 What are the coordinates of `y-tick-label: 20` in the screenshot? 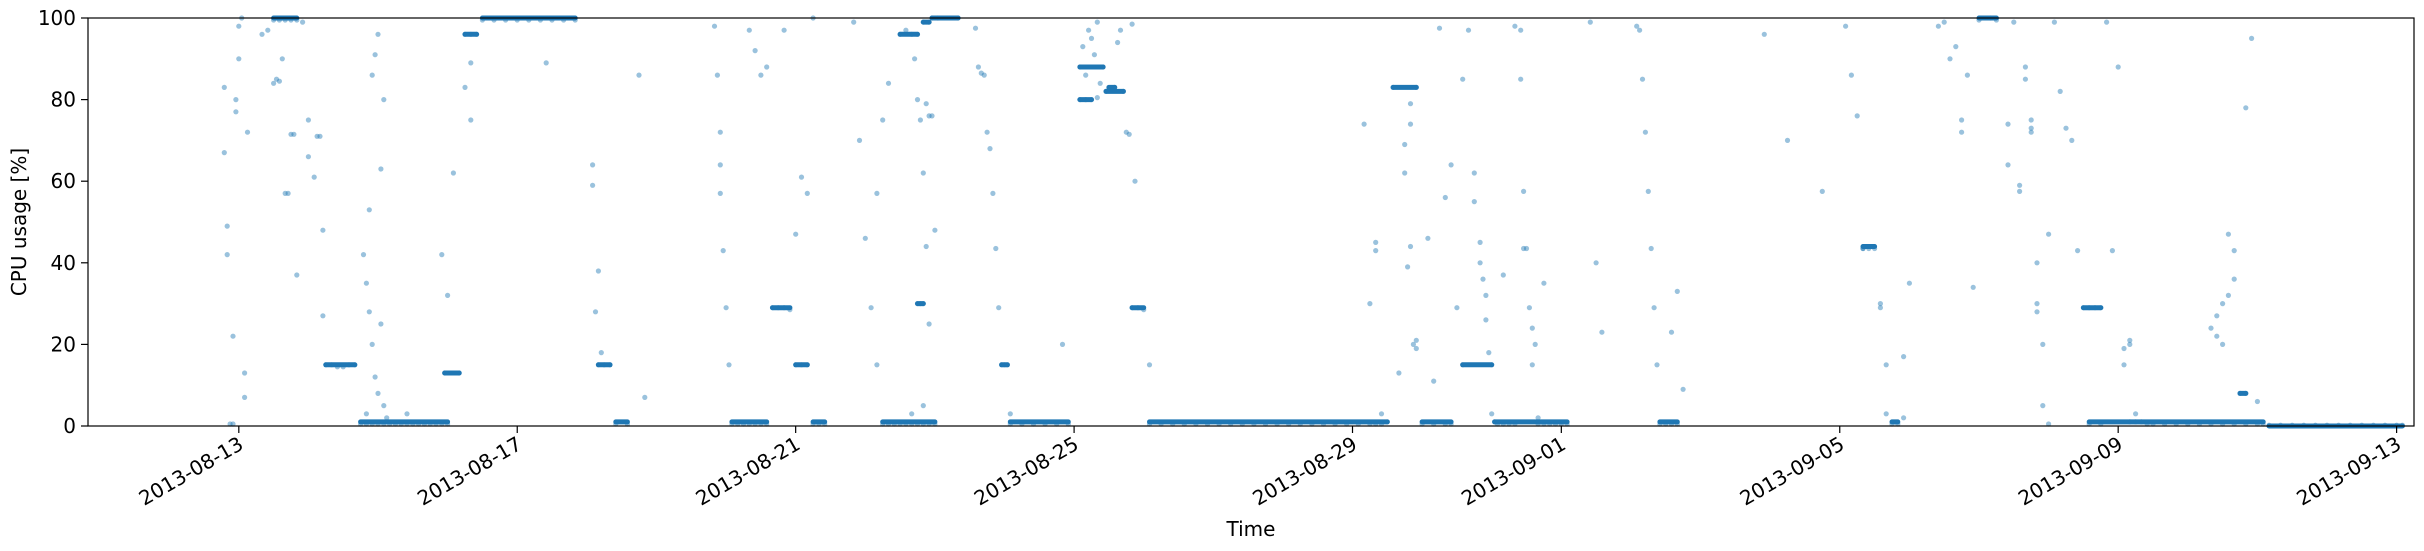 It's located at (63, 344).